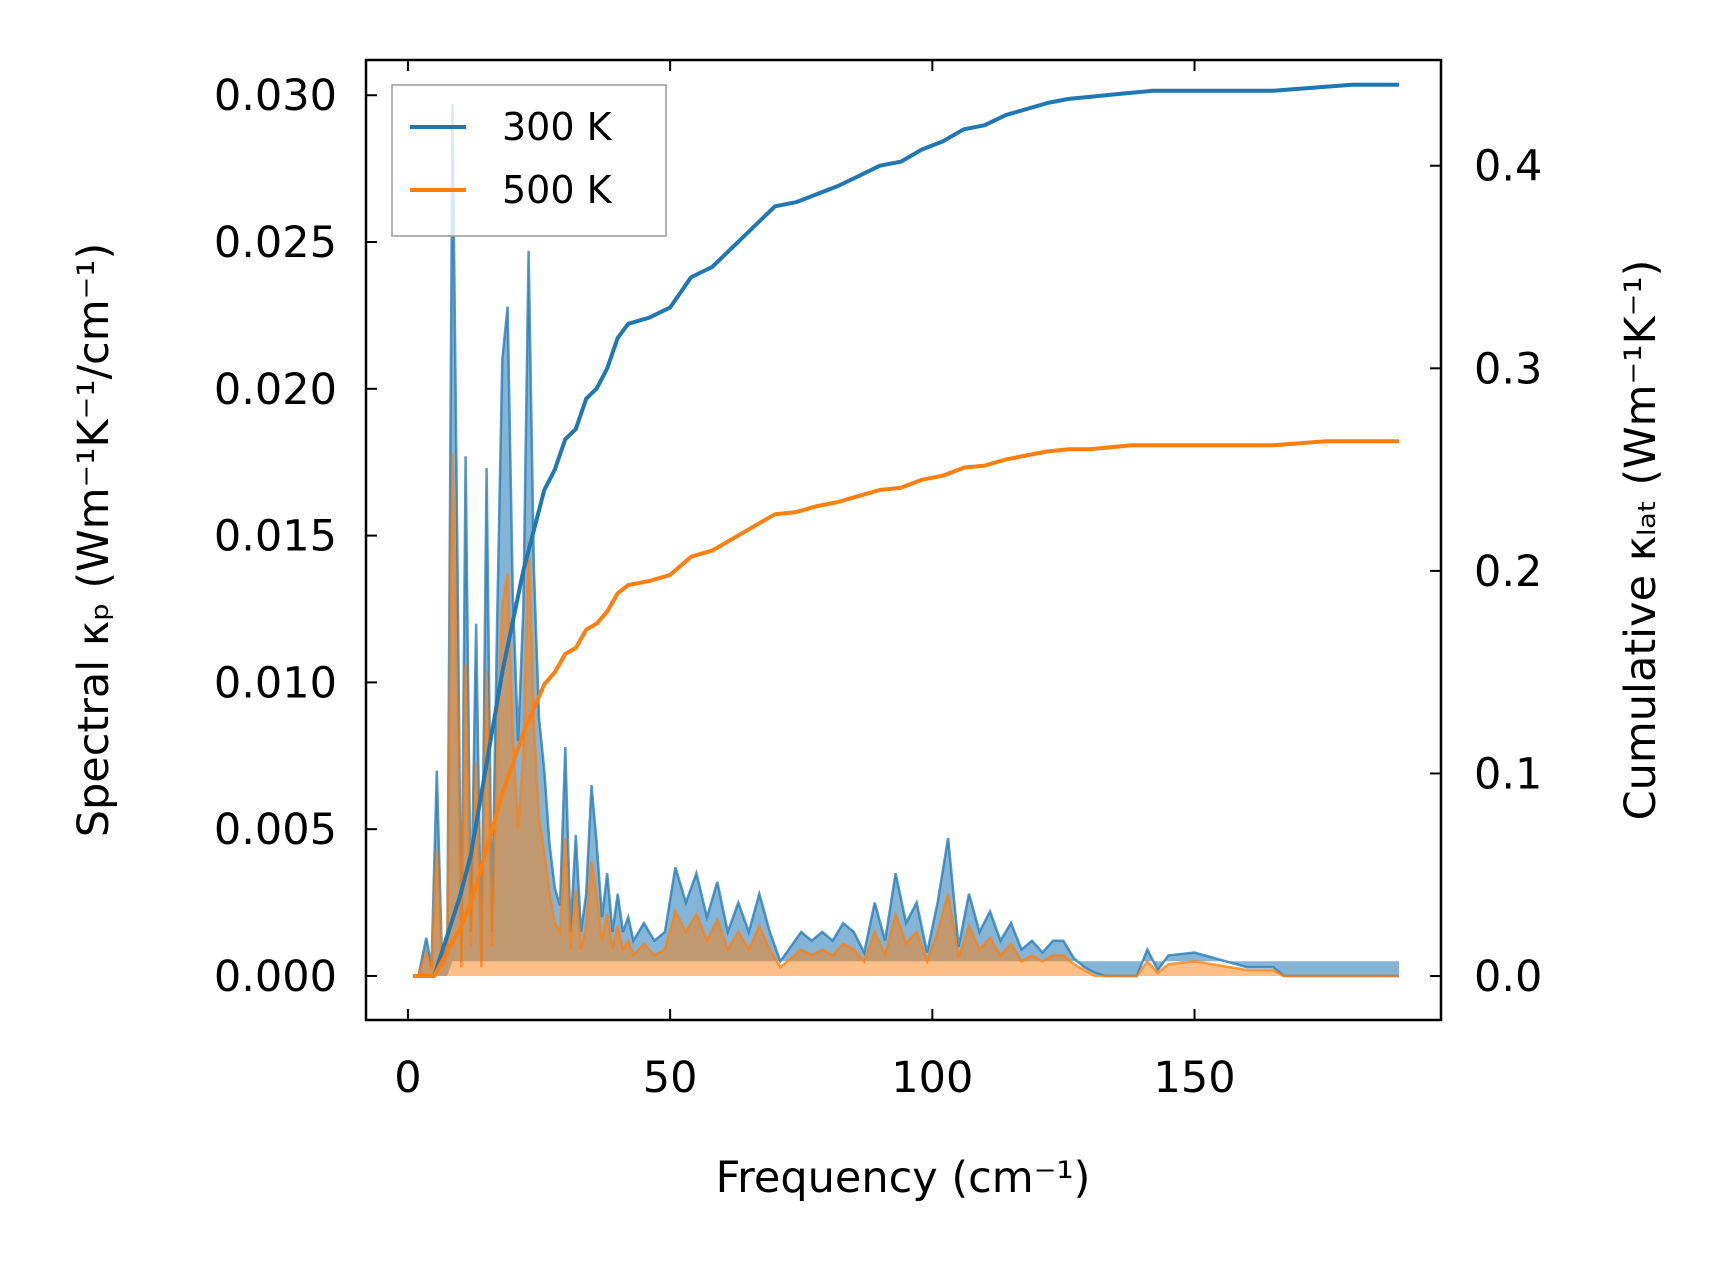 The height and width of the screenshot is (1264, 1716). I want to click on right-y-tick-label: 0.3, so click(1508, 369).